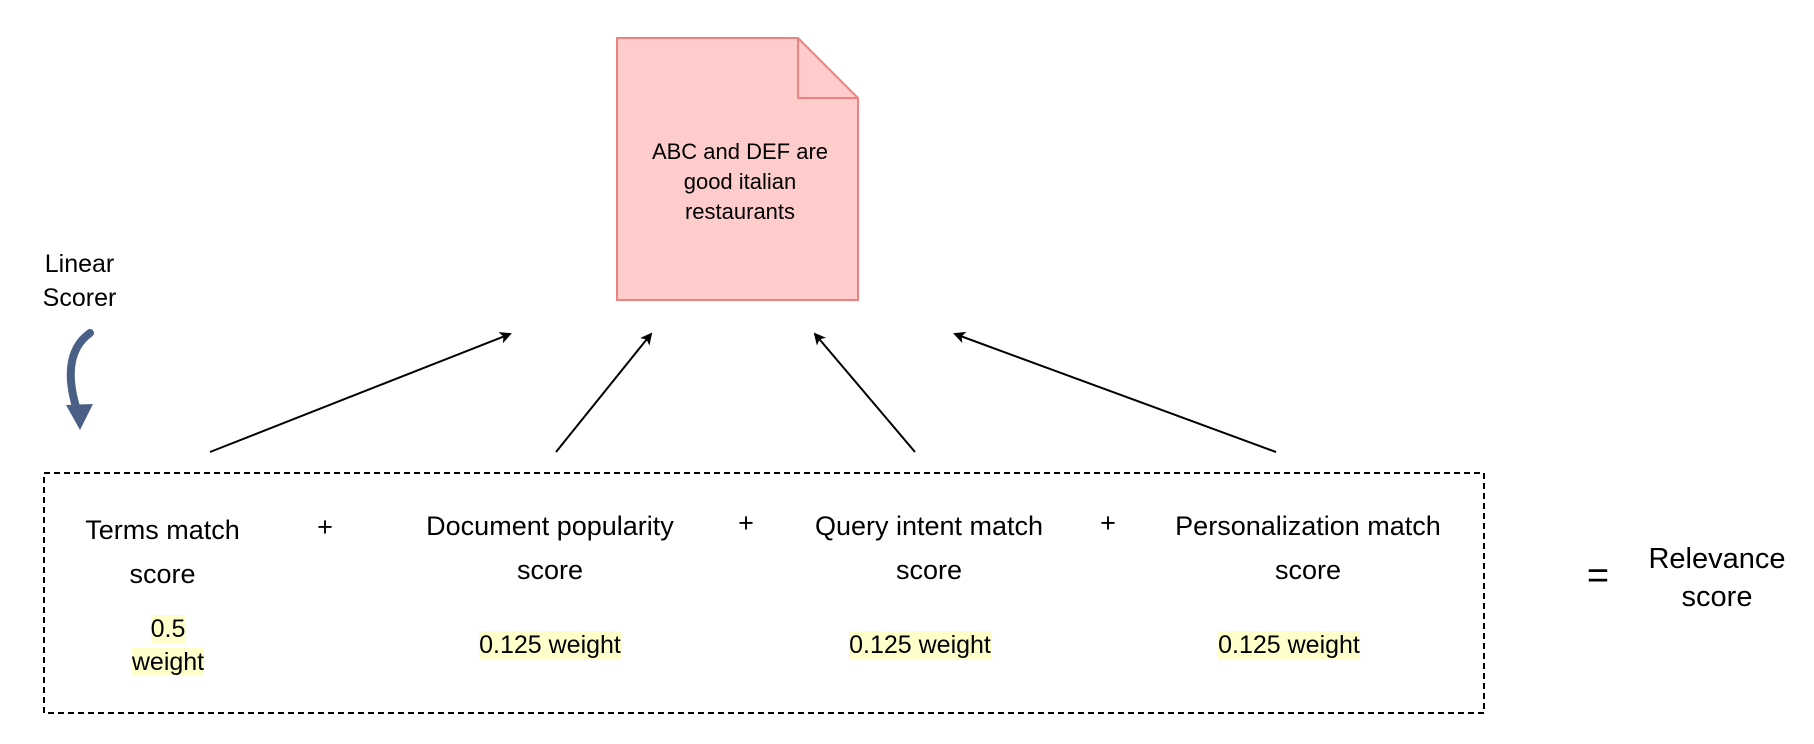  What do you see at coordinates (550, 548) in the screenshot?
I see `component-popularity-label: Document popularity score` at bounding box center [550, 548].